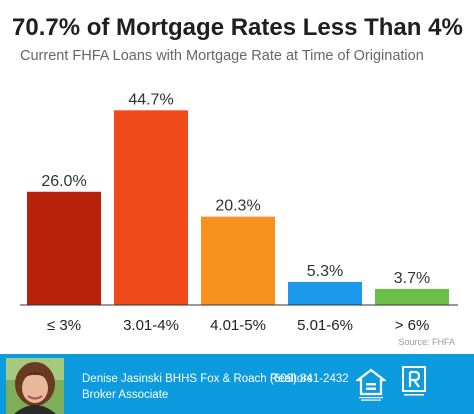  What do you see at coordinates (412, 278) in the screenshot?
I see `value-label-5: 3.7%` at bounding box center [412, 278].